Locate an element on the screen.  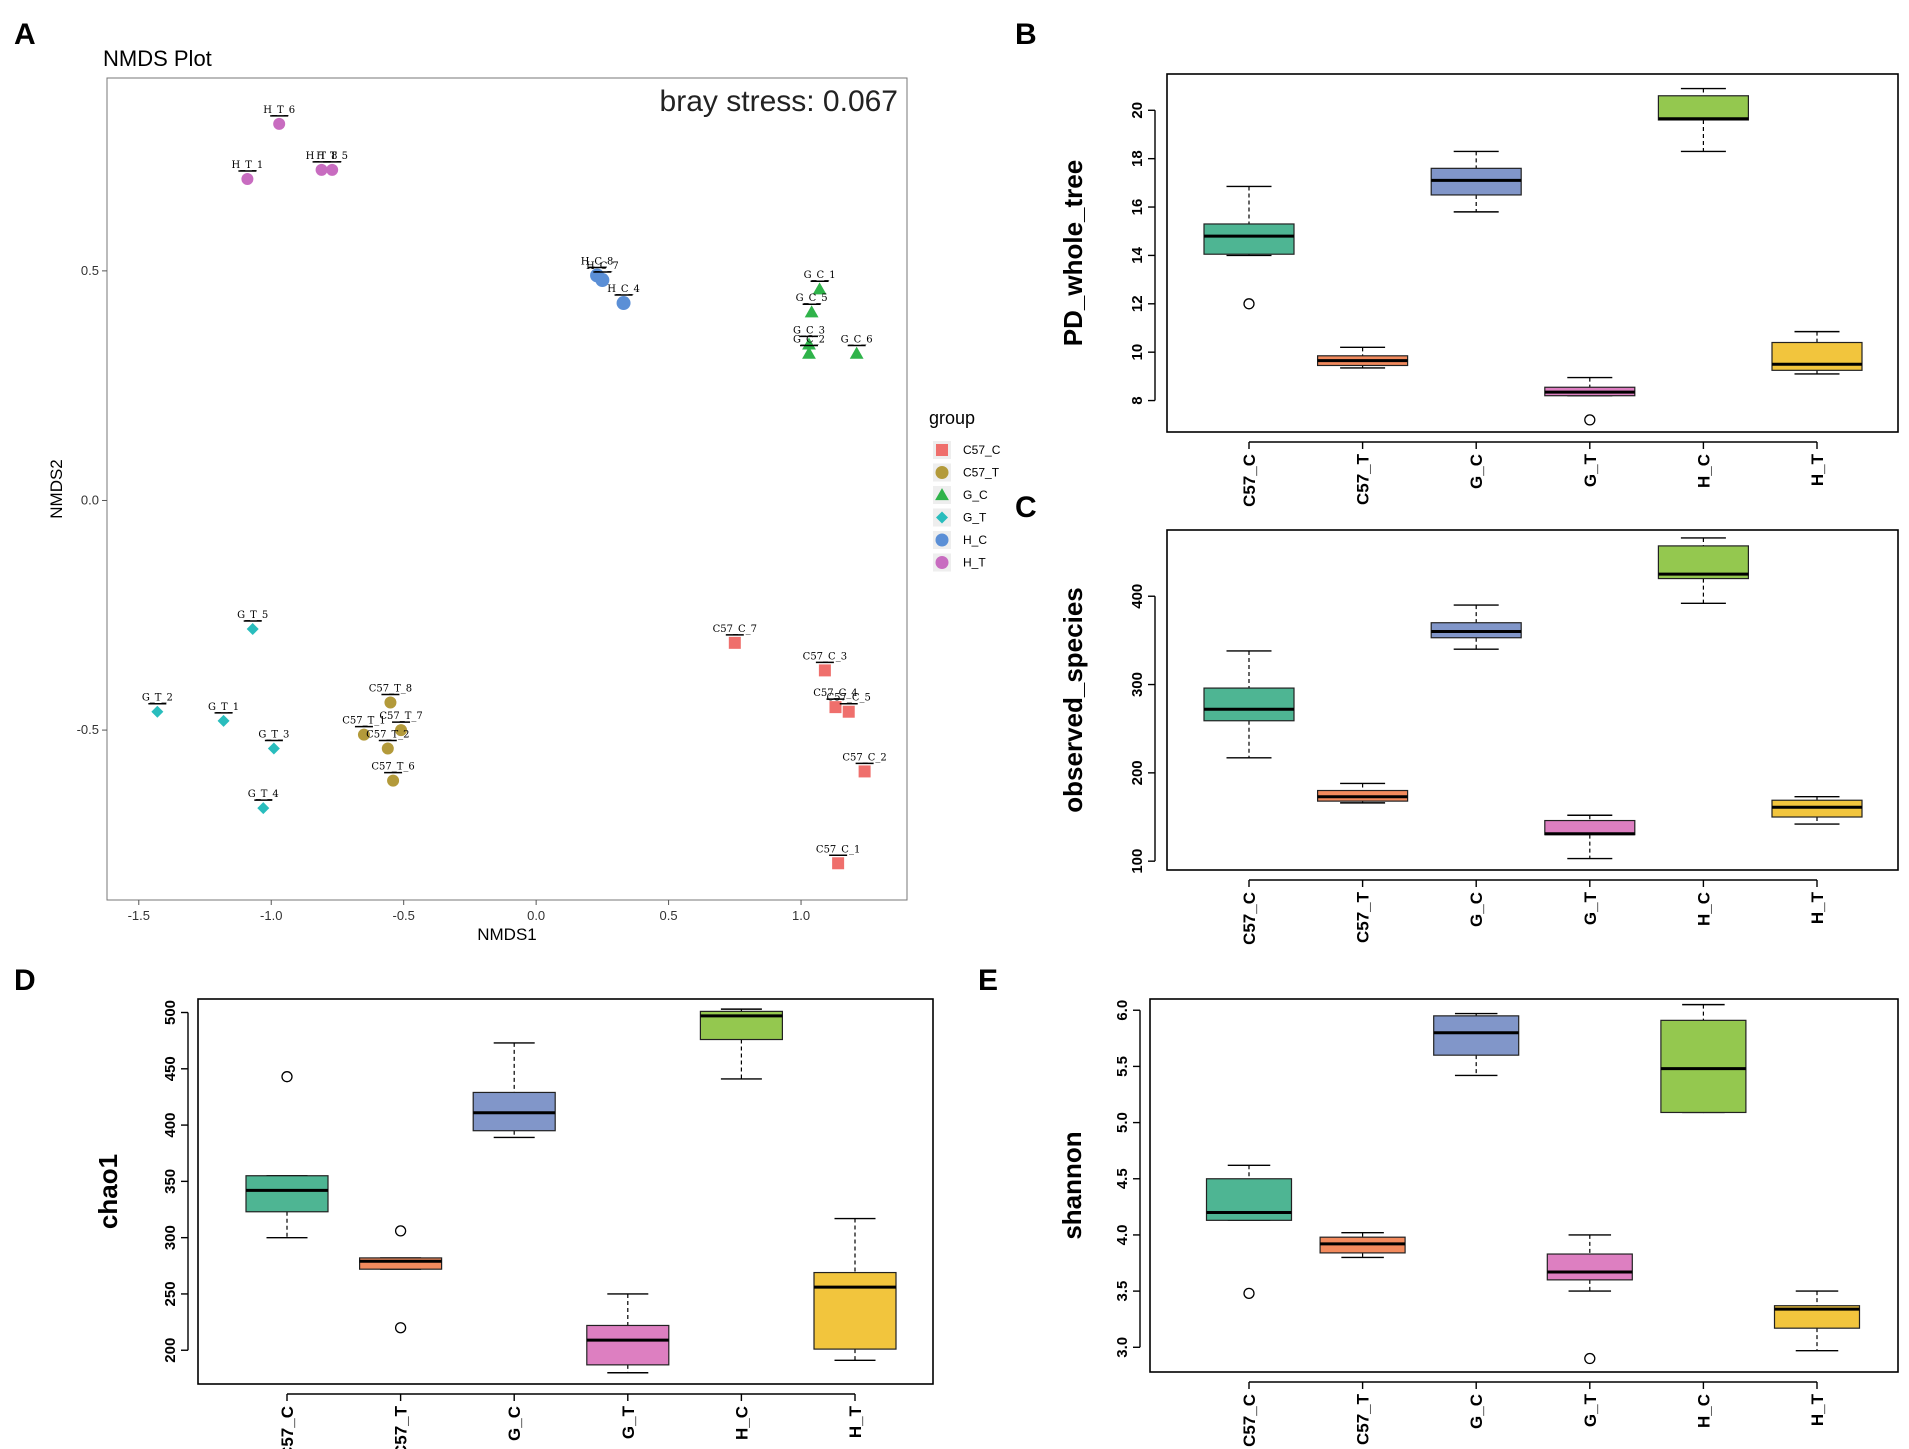
legend-label: H_C is located at coordinates (975, 540).